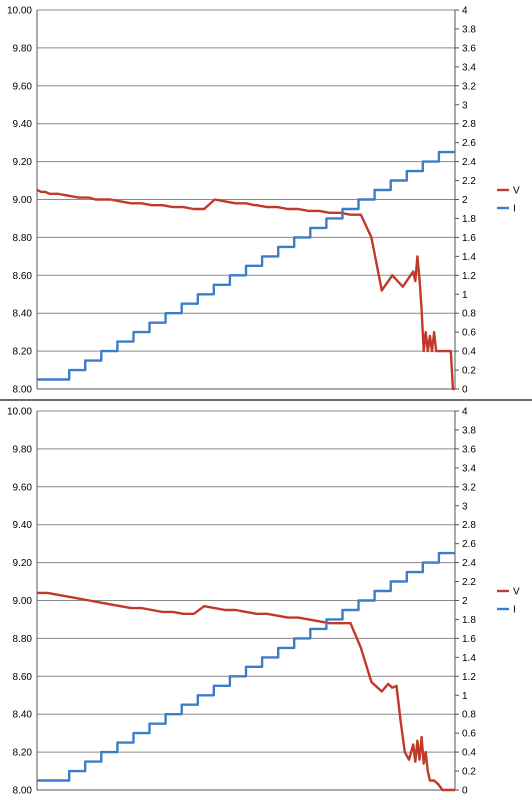  What do you see at coordinates (266, 400) in the screenshot?
I see `panel-divider` at bounding box center [266, 400].